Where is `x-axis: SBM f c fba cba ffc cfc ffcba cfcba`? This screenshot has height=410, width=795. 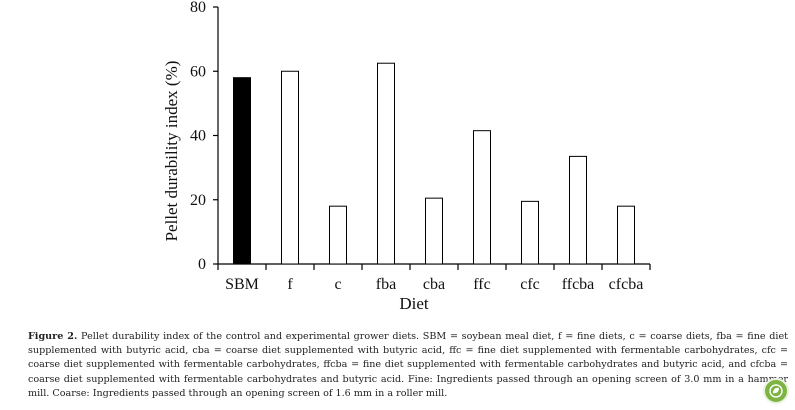 x-axis: SBM f c fba cba ffc cfc ffcba cfcba is located at coordinates (434, 278).